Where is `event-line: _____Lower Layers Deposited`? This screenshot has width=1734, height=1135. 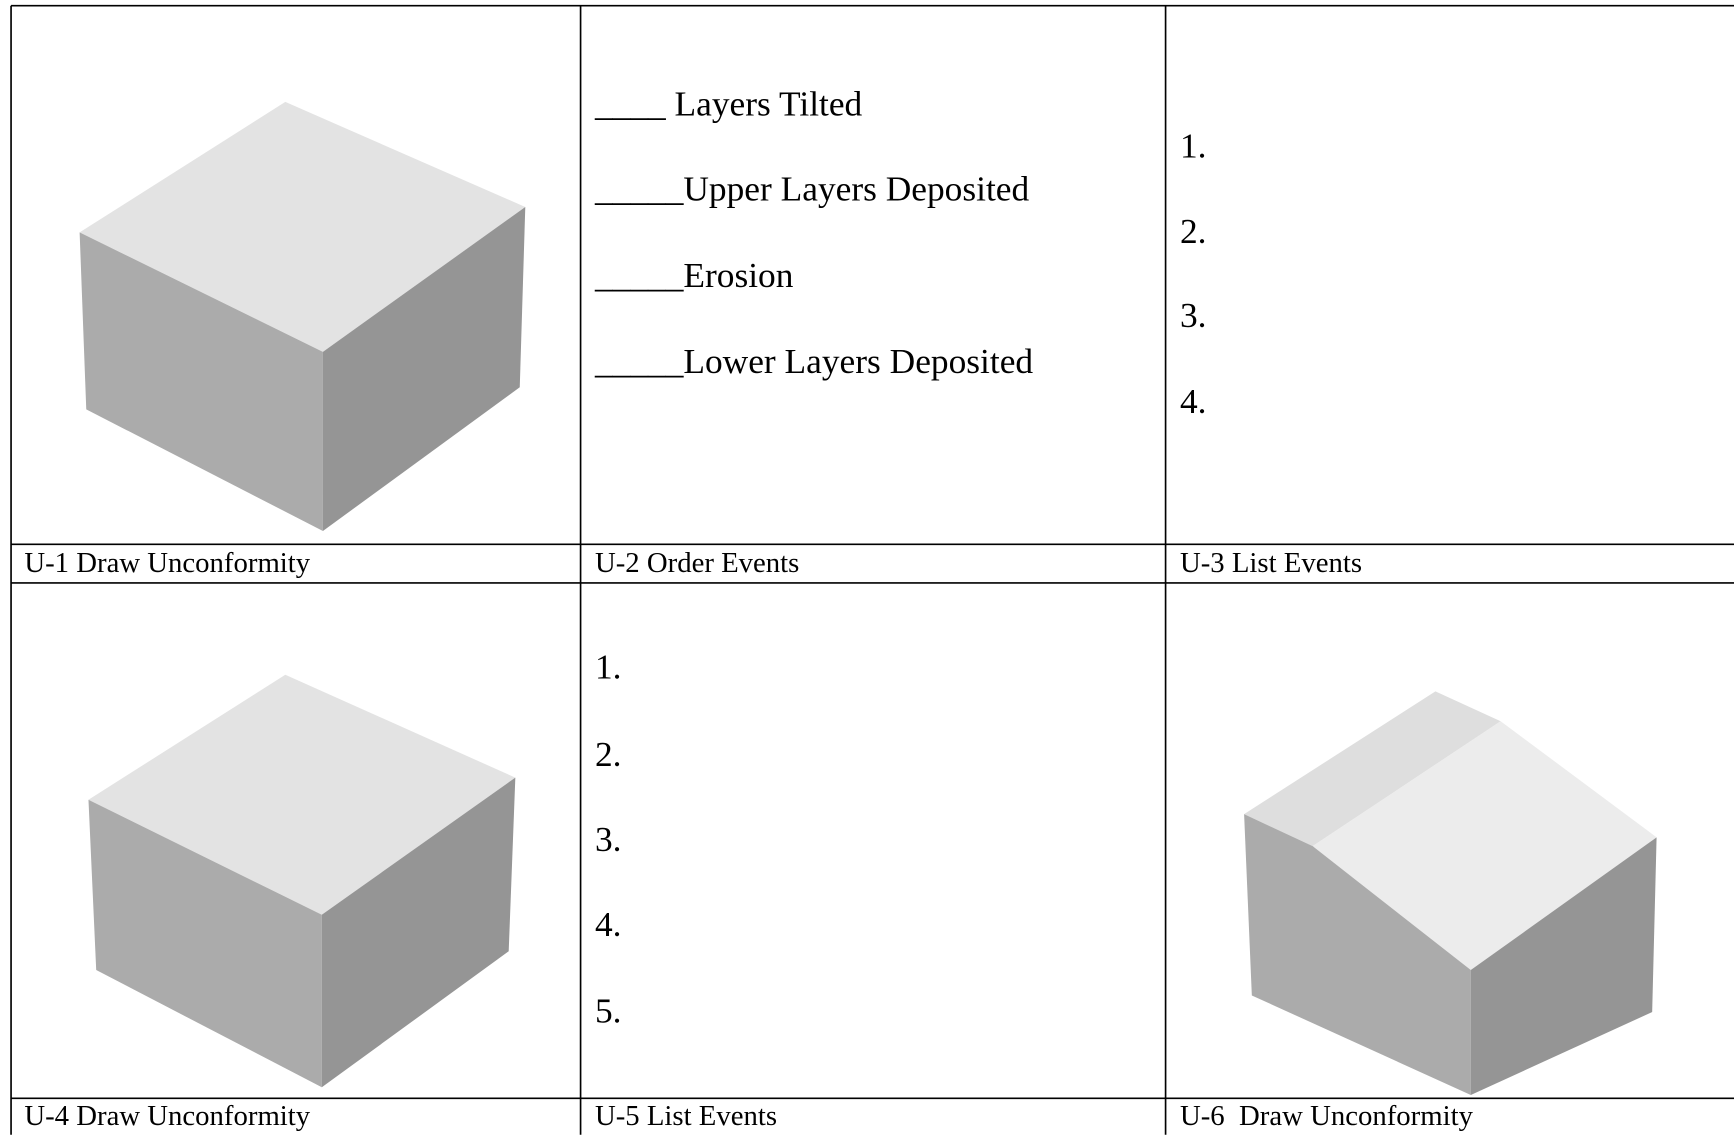 event-line: _____Lower Layers Deposited is located at coordinates (813, 361).